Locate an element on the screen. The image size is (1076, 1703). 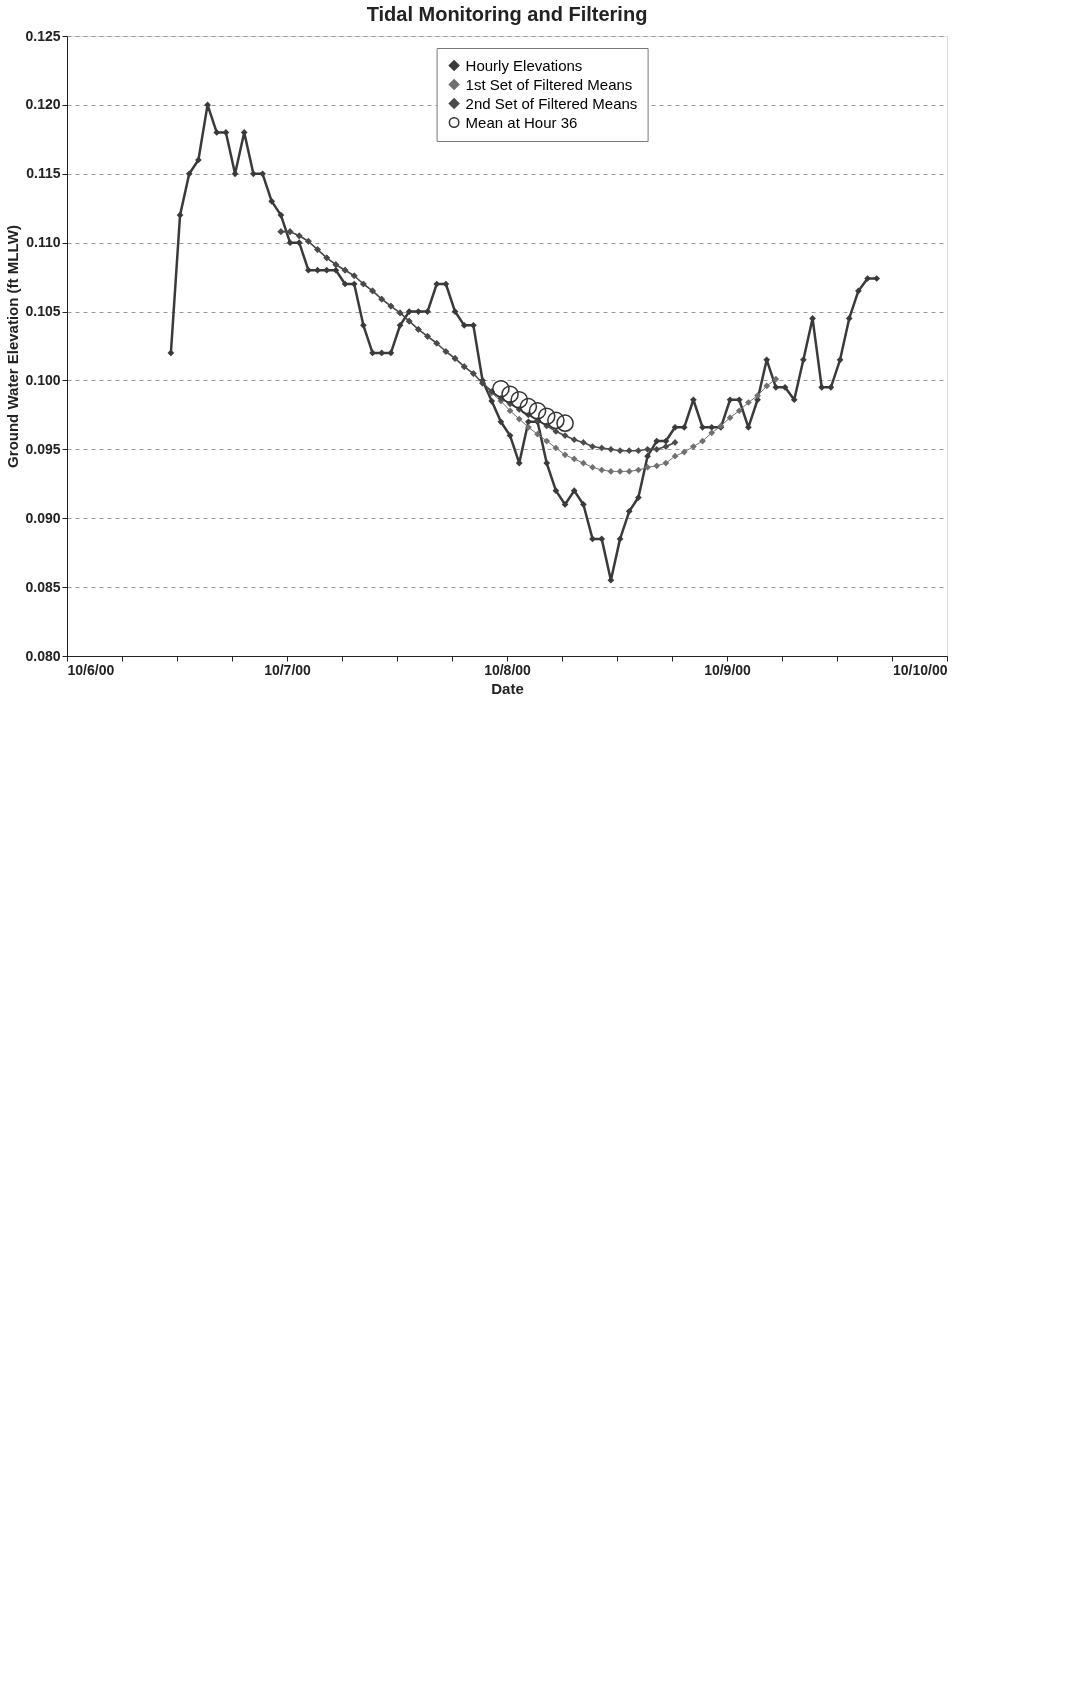
legend-label: 2nd Set of Filtered Means is located at coordinates (551, 103).